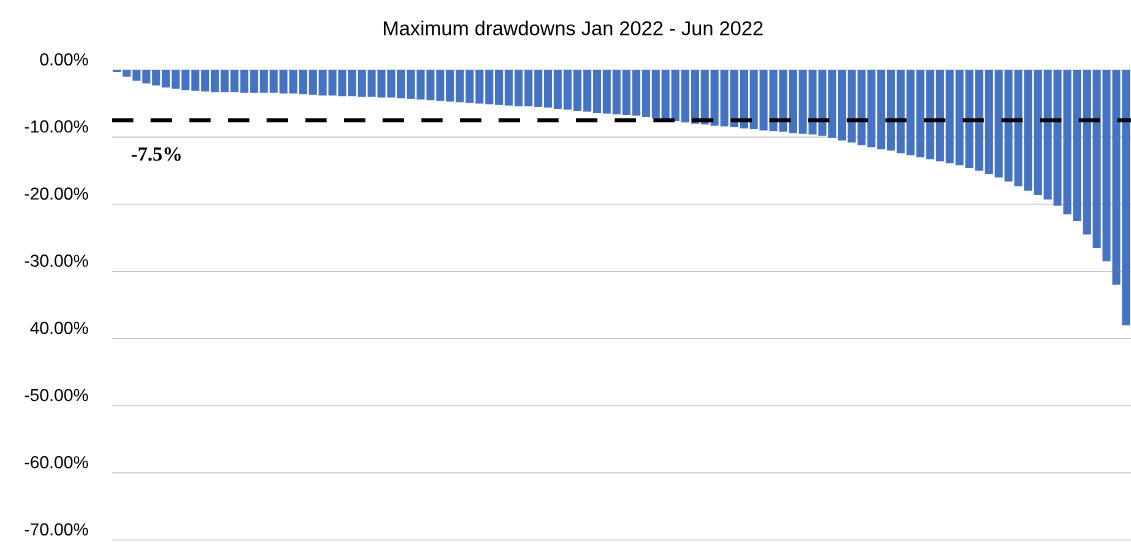  Describe the element at coordinates (56, 126) in the screenshot. I see `y-tick-label: -10.00%` at that location.